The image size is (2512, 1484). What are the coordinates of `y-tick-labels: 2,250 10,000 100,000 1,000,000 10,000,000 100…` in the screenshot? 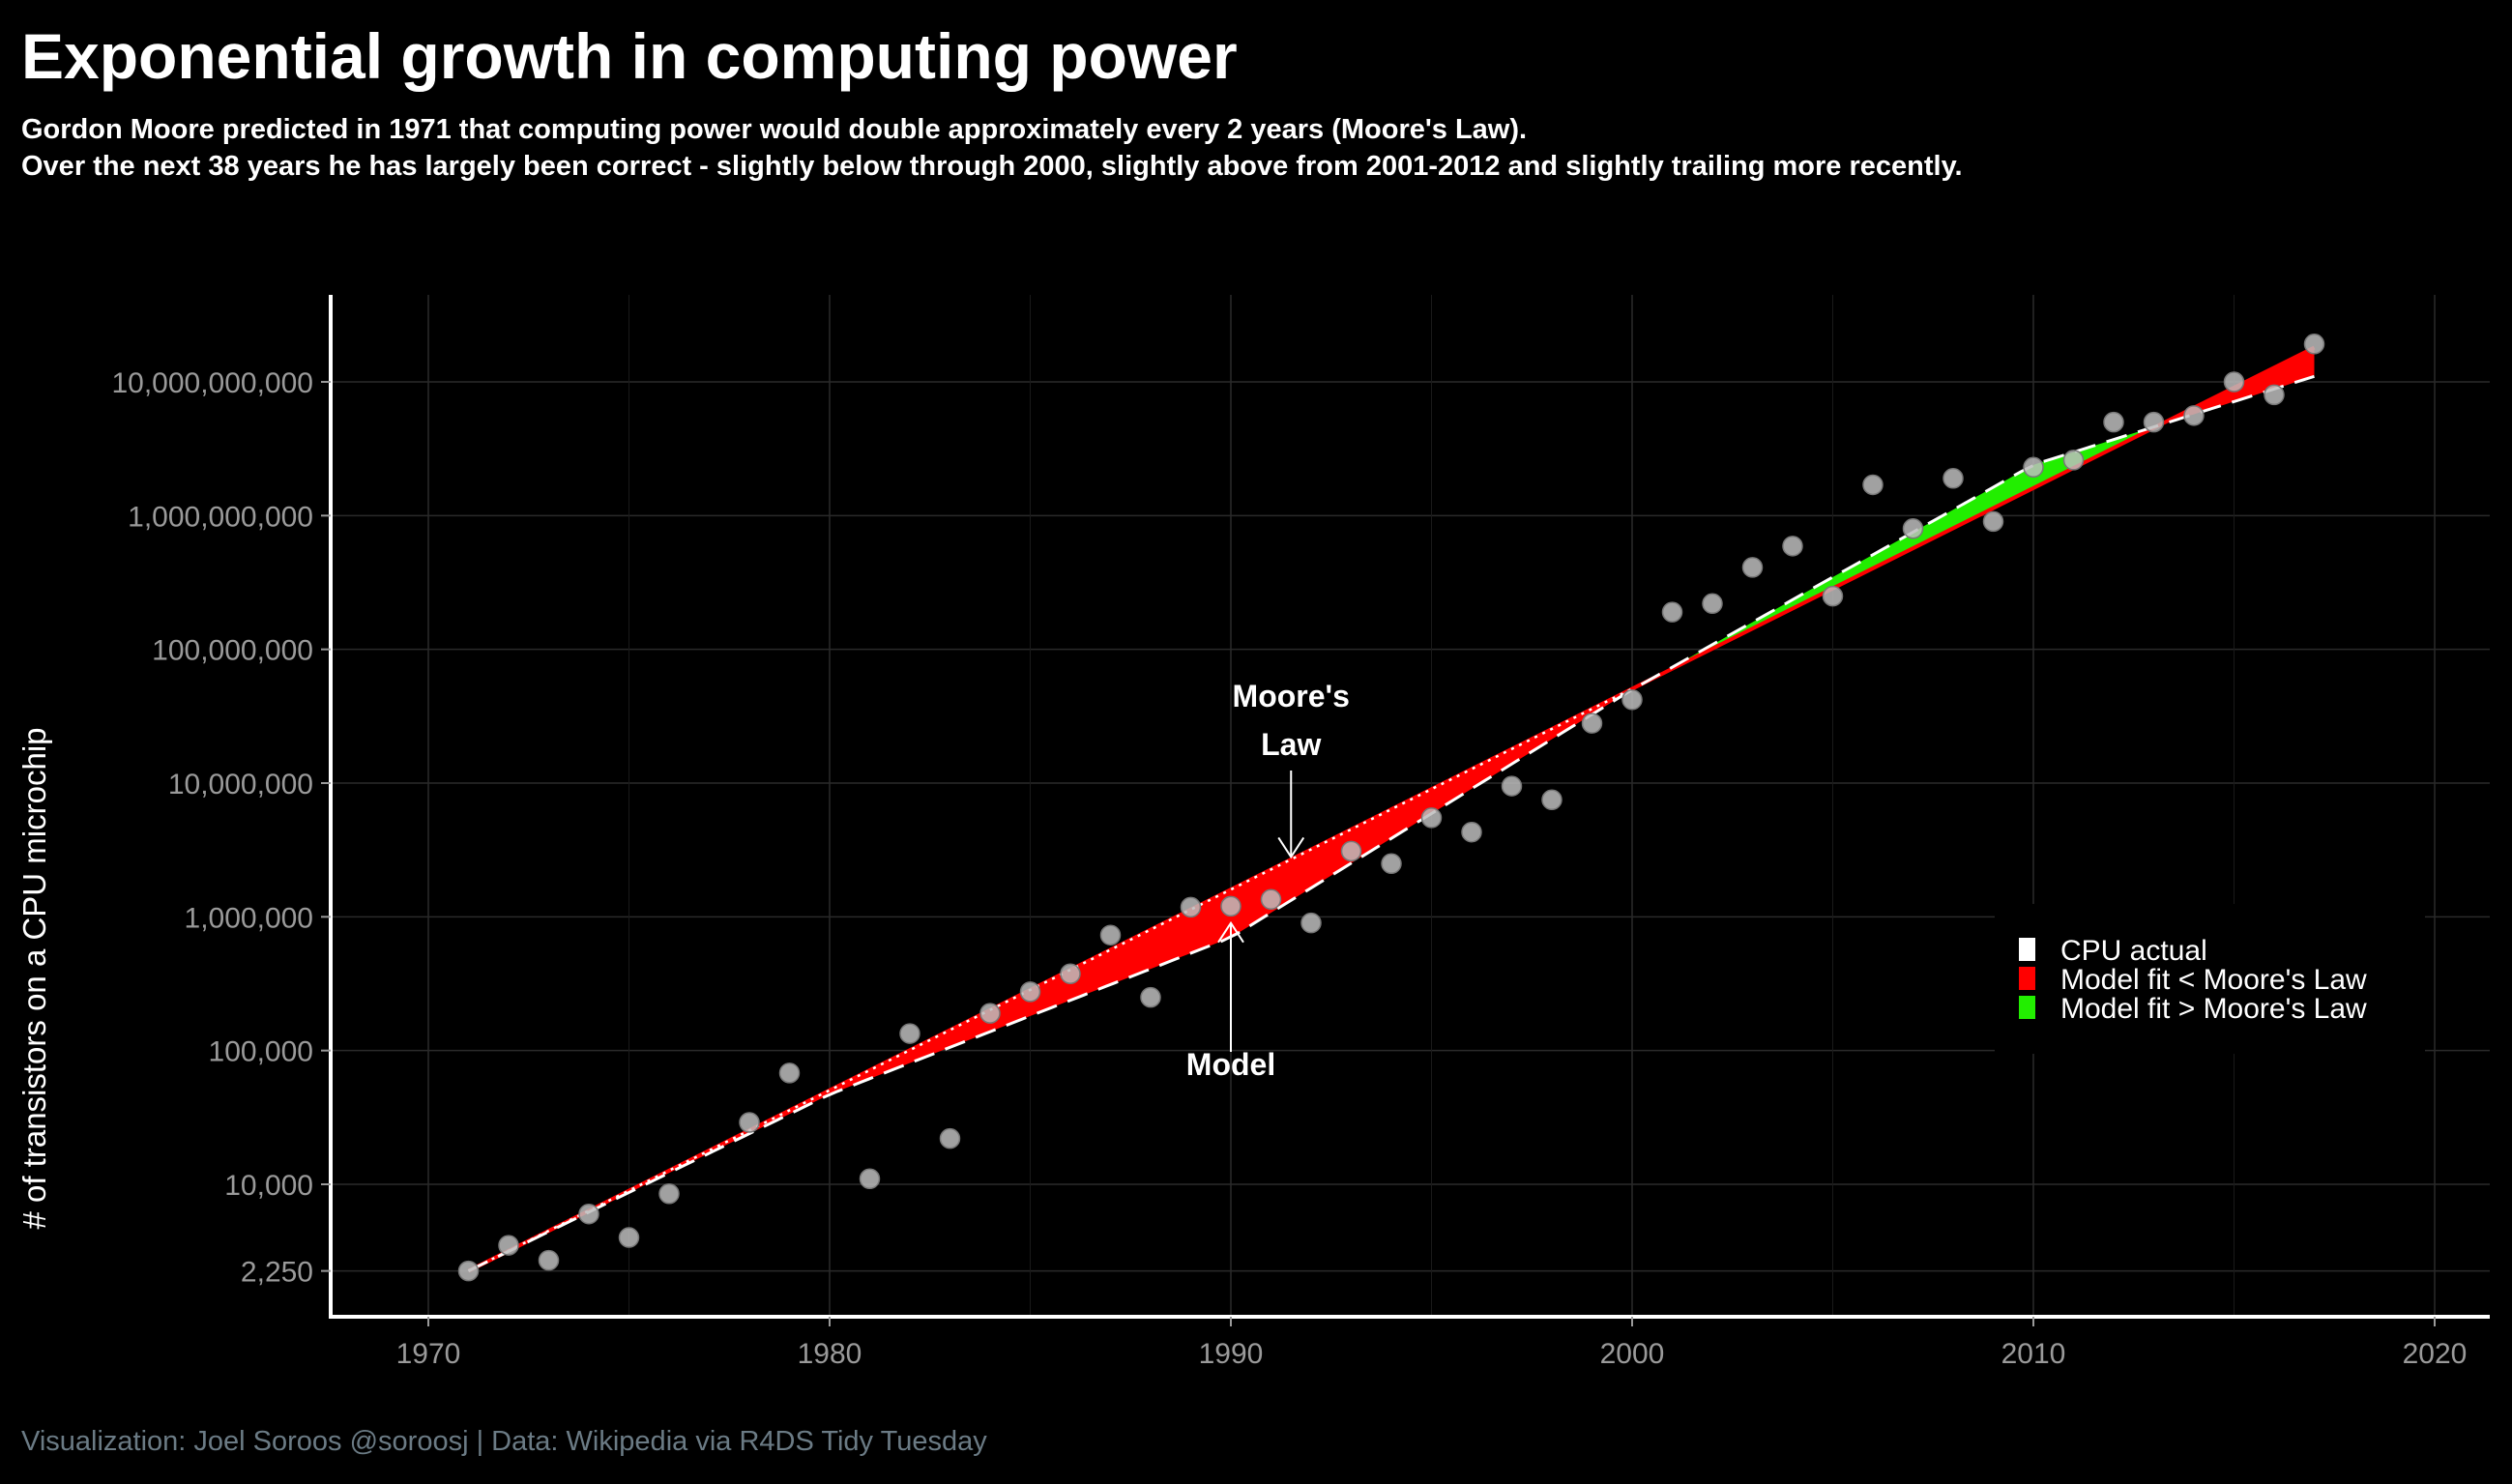 It's located at (212, 828).